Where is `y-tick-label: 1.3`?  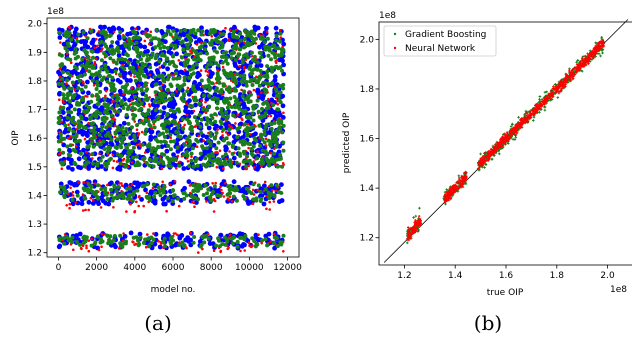
y-tick-label: 1.3 is located at coordinates (35, 225).